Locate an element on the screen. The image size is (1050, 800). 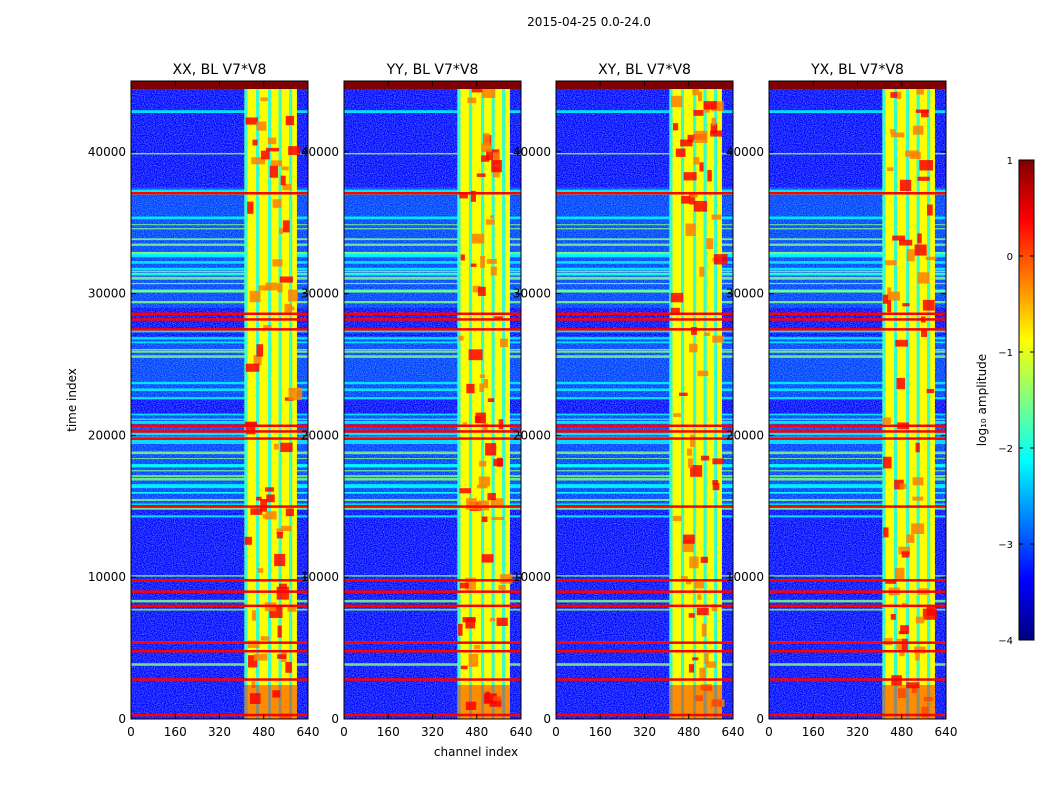
x-tick-label: 0 is located at coordinates (769, 732).